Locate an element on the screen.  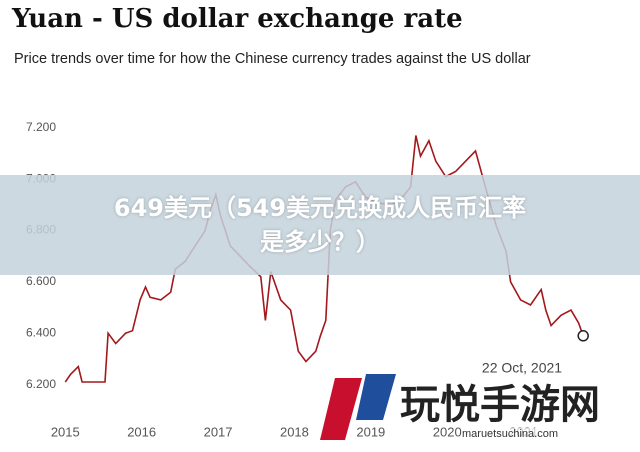
x-tick-label: 2020 is located at coordinates (447, 431).